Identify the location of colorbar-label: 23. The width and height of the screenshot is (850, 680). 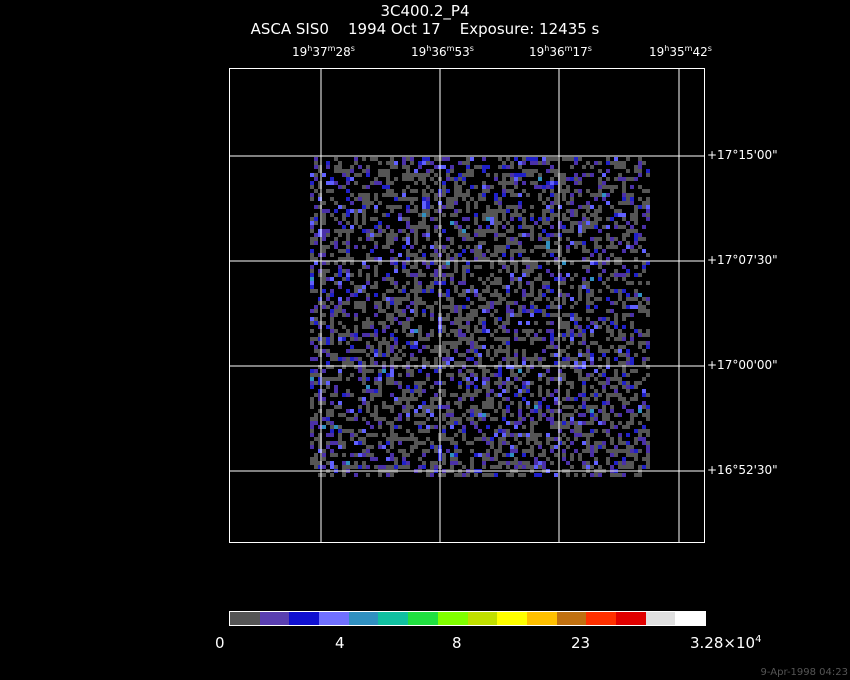
(581, 643).